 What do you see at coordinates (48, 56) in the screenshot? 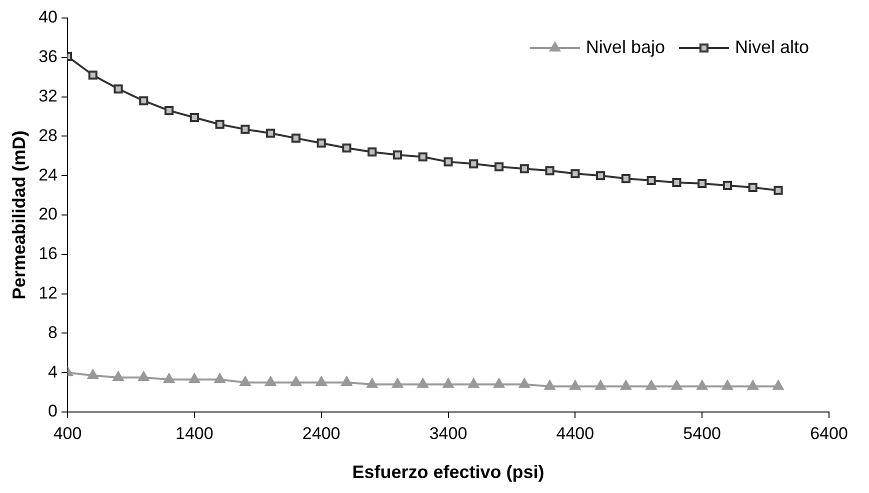
I see `y-tick-label: 36` at bounding box center [48, 56].